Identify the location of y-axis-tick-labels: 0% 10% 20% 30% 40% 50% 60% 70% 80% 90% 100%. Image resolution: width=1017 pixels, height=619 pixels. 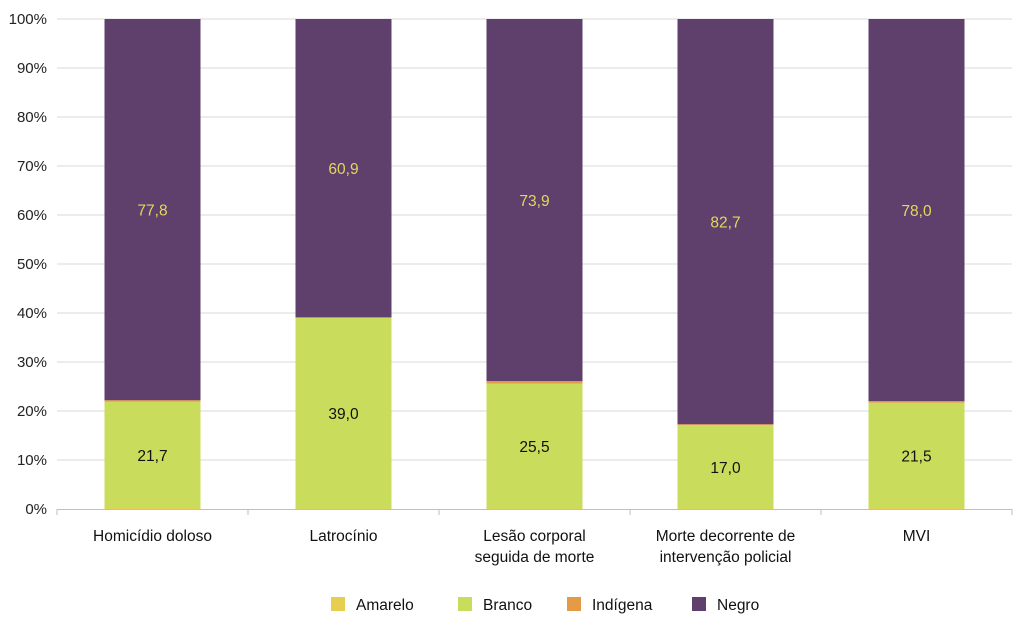
(28, 264).